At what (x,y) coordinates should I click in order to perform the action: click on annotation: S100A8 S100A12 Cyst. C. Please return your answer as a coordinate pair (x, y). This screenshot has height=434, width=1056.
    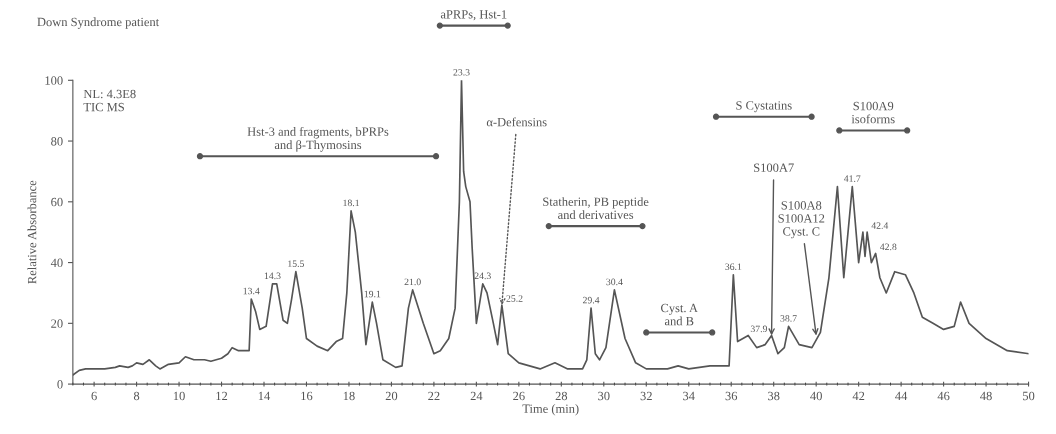
    Looking at the image, I should click on (801, 220).